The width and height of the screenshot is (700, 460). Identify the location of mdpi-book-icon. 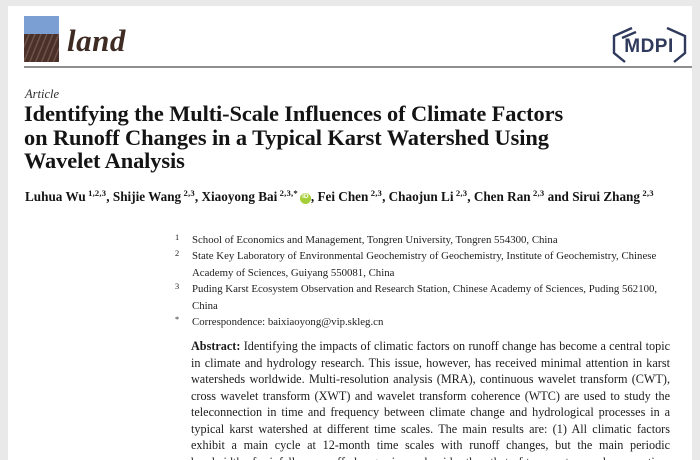
(649, 44).